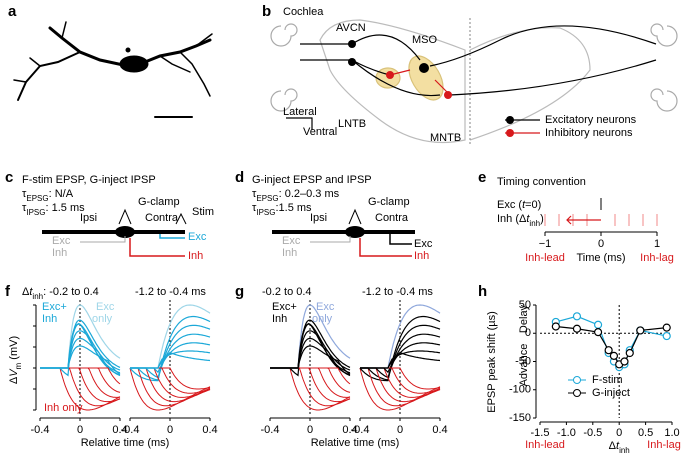 The image size is (685, 455). What do you see at coordinates (203, 212) in the screenshot?
I see `label: Stim` at bounding box center [203, 212].